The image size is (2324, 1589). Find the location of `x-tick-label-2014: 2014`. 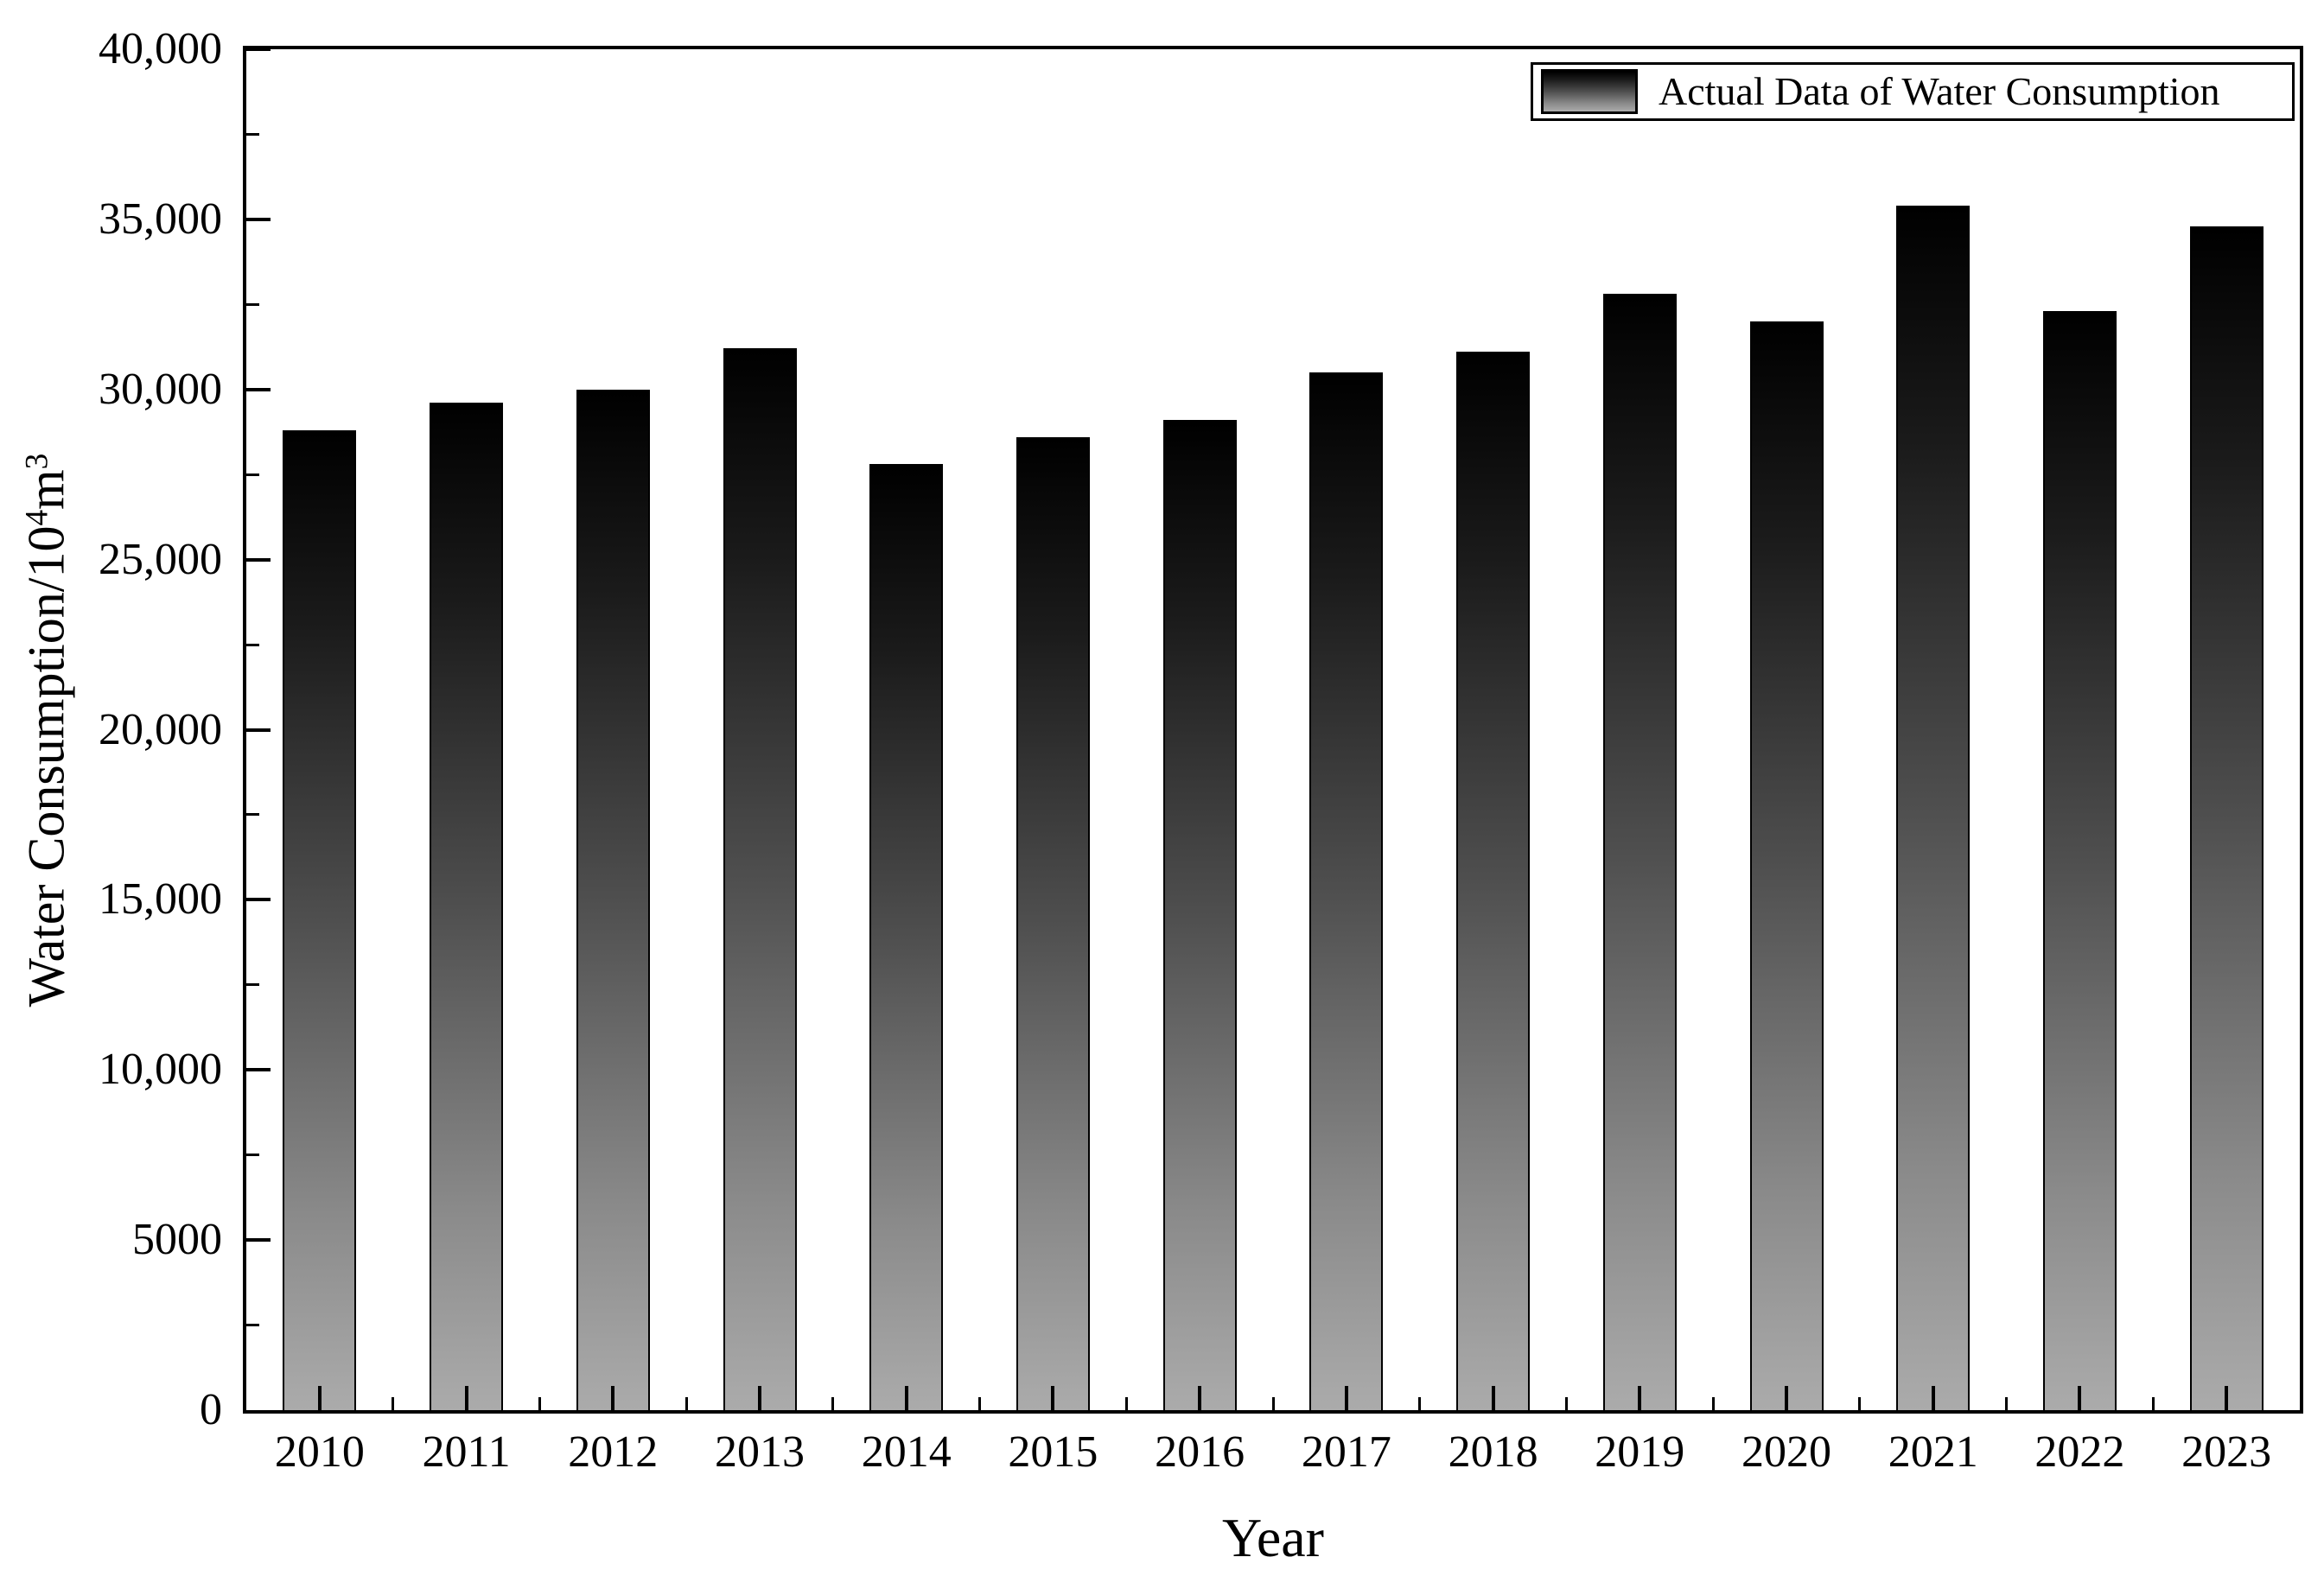

x-tick-label-2014: 2014 is located at coordinates (907, 1452).